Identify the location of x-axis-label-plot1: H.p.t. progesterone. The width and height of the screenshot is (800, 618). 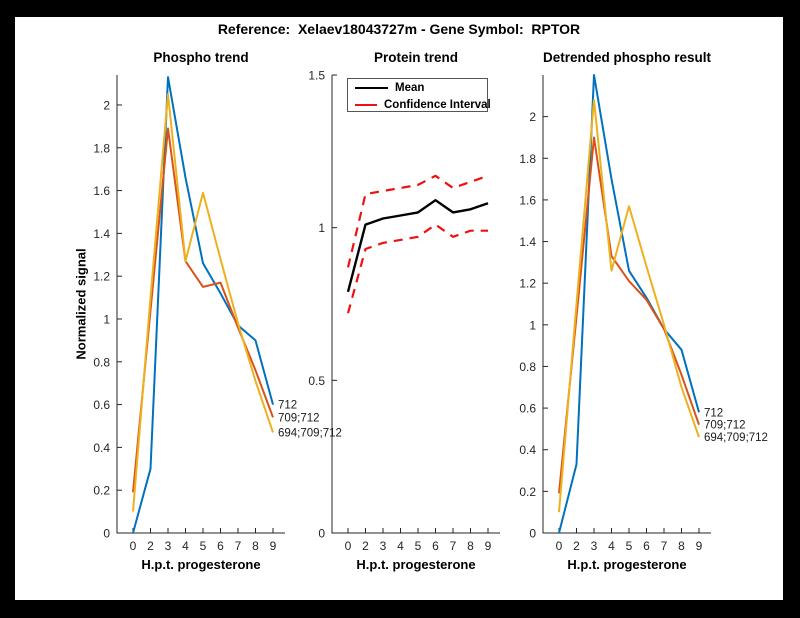
(201, 564).